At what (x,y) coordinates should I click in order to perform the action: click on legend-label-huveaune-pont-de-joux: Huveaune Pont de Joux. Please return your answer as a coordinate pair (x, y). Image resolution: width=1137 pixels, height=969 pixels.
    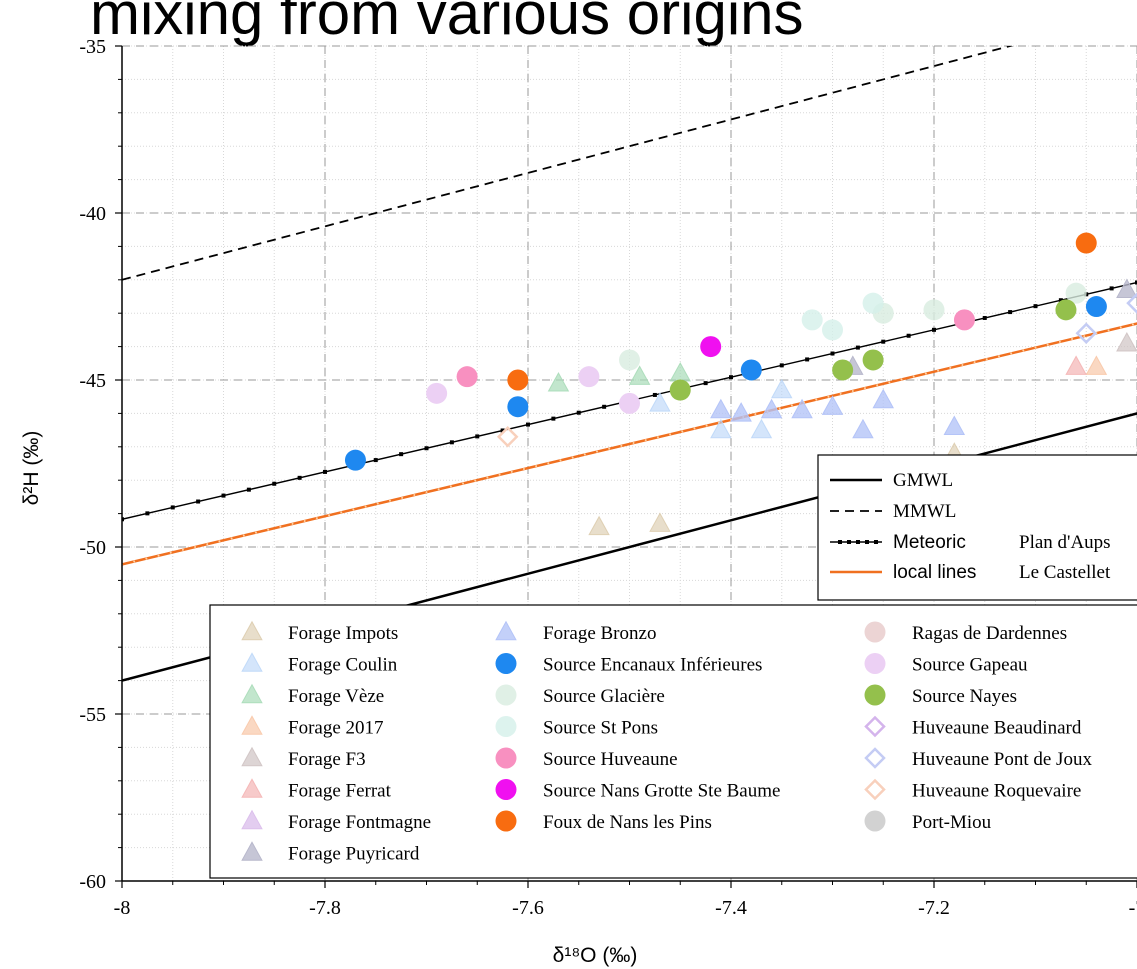
    Looking at the image, I should click on (1002, 759).